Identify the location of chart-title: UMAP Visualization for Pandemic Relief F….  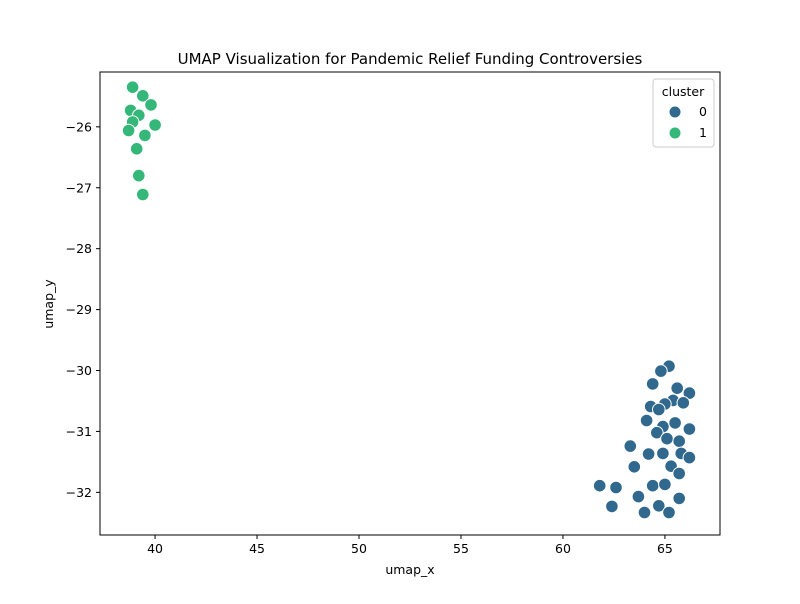
(410, 59).